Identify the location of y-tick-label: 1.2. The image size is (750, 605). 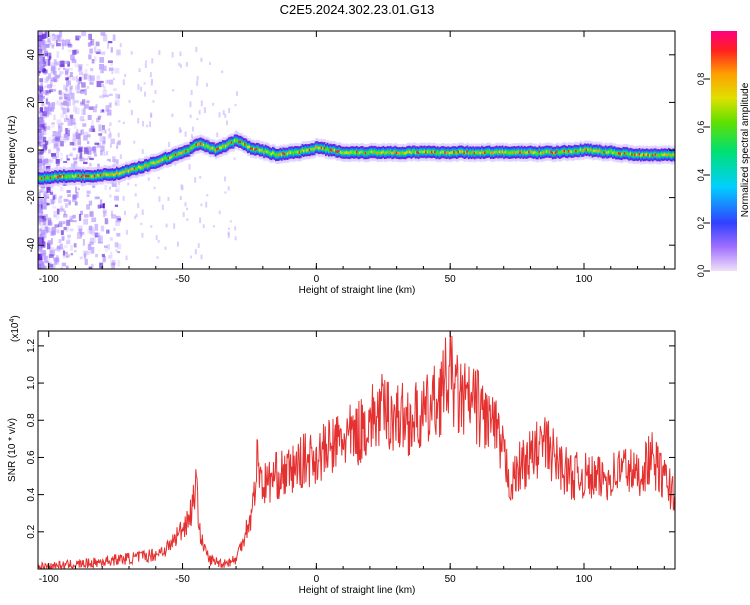
(31, 345).